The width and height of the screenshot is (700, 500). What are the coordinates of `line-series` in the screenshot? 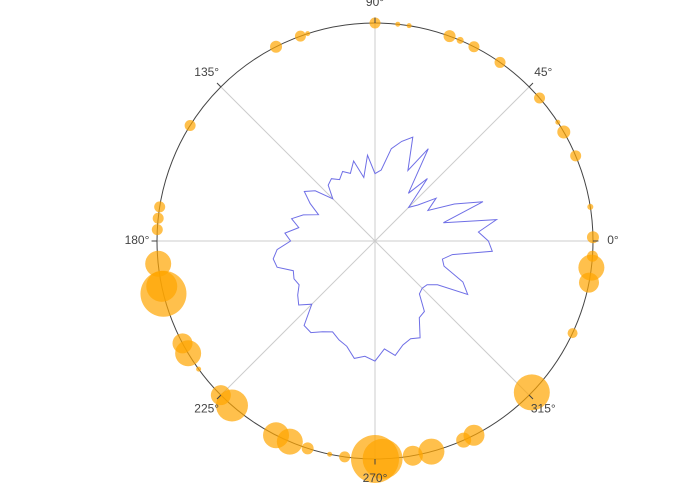 It's located at (385, 249).